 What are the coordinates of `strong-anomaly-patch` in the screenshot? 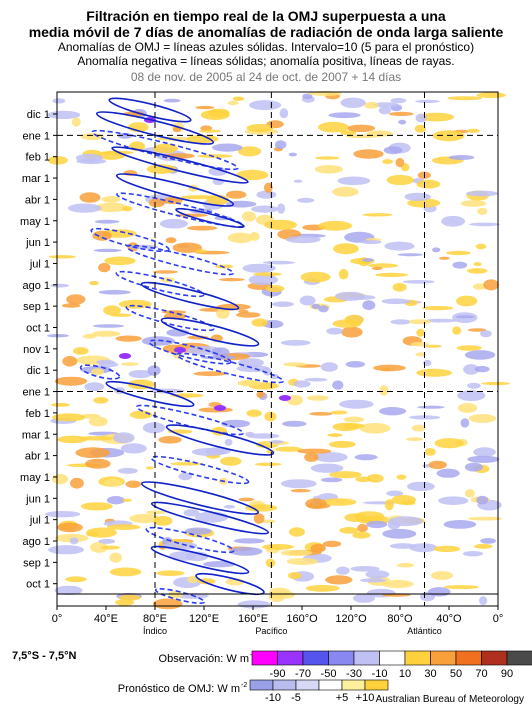 It's located at (285, 398).